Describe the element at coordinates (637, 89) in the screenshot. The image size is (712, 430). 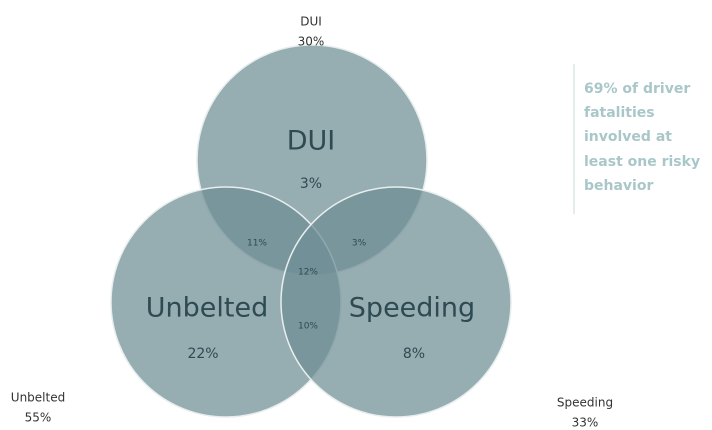
I see `callout-line: 69% of driver` at that location.